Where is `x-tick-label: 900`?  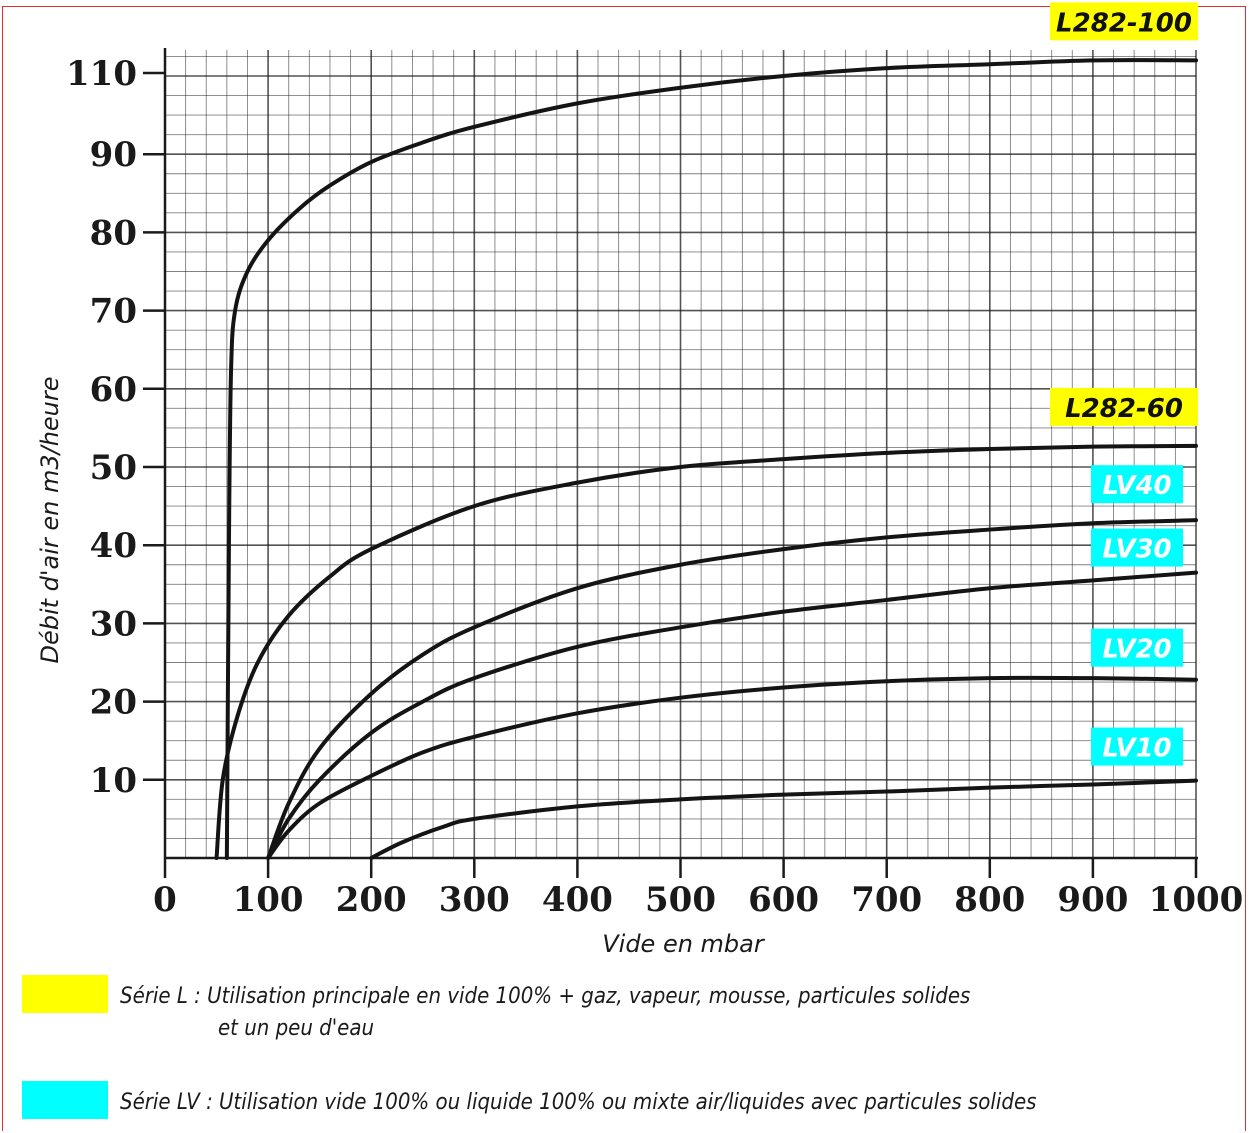
x-tick-label: 900 is located at coordinates (1092, 900).